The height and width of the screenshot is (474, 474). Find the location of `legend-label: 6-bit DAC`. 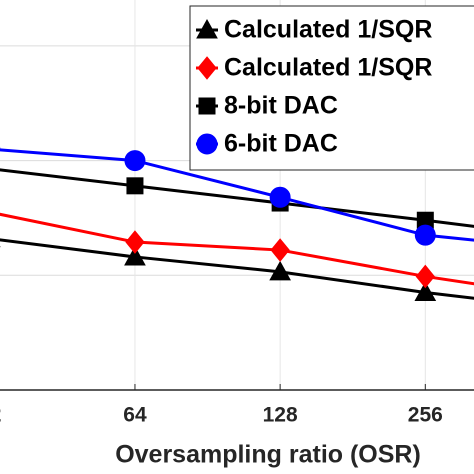

legend-label: 6-bit DAC is located at coordinates (281, 144).